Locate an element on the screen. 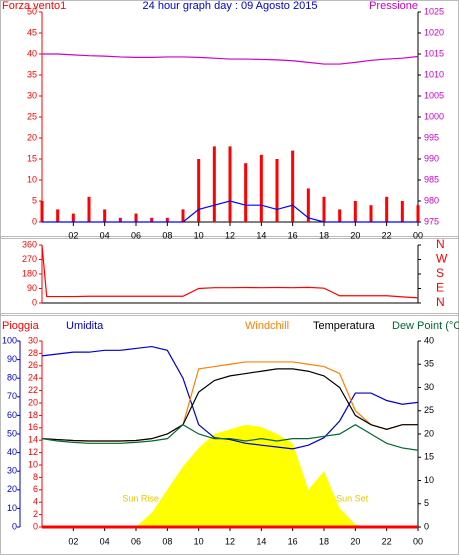 The image size is (459, 555). rain-tick-label: 22 is located at coordinates (33, 390).